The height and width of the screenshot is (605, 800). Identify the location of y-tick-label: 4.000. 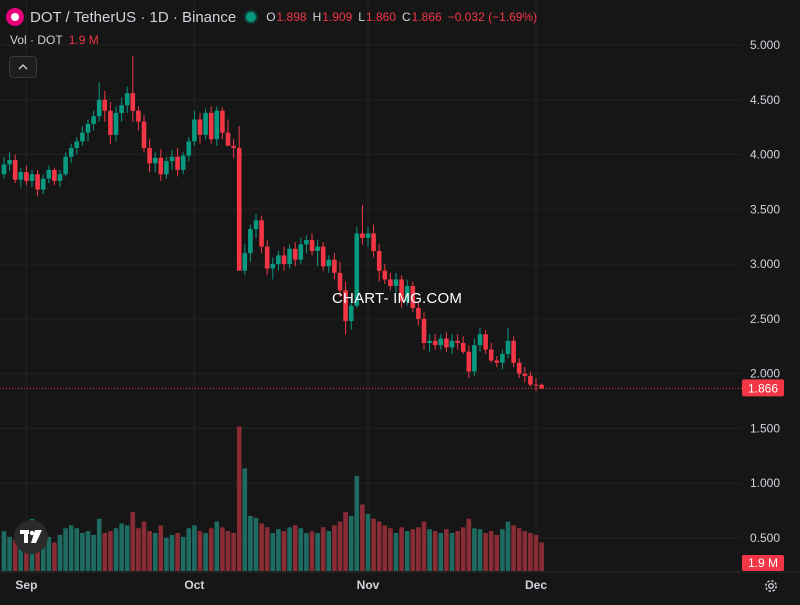
(765, 155).